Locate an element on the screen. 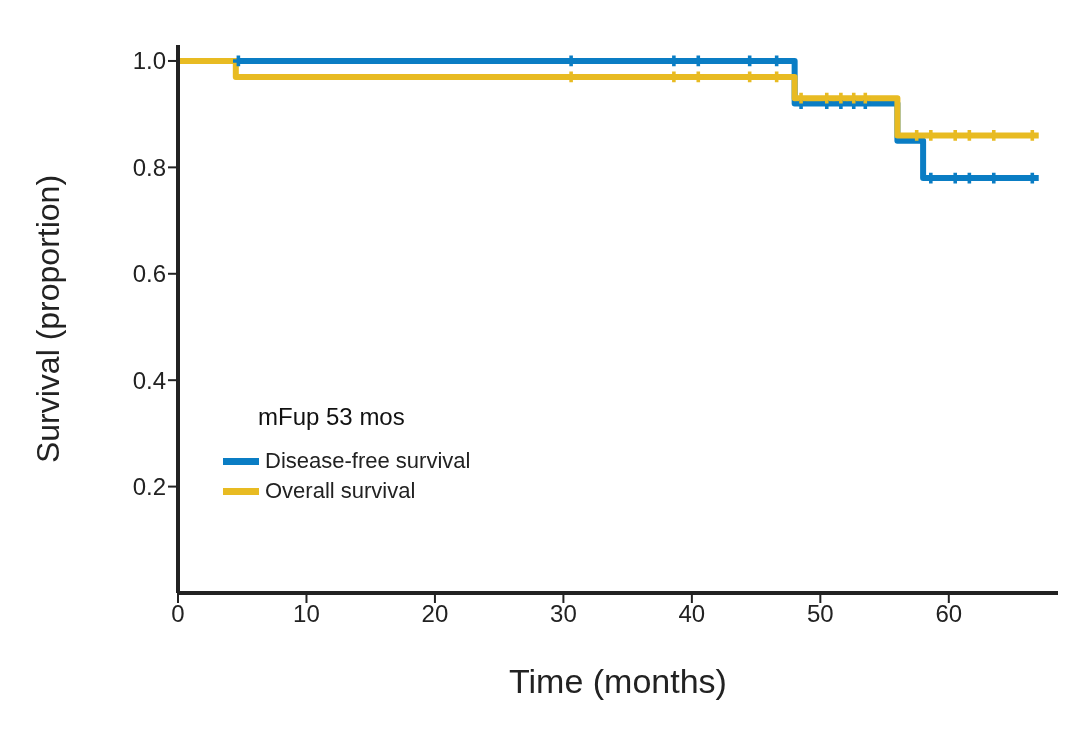 The width and height of the screenshot is (1078, 729). x-tick-label: 50 is located at coordinates (820, 614).